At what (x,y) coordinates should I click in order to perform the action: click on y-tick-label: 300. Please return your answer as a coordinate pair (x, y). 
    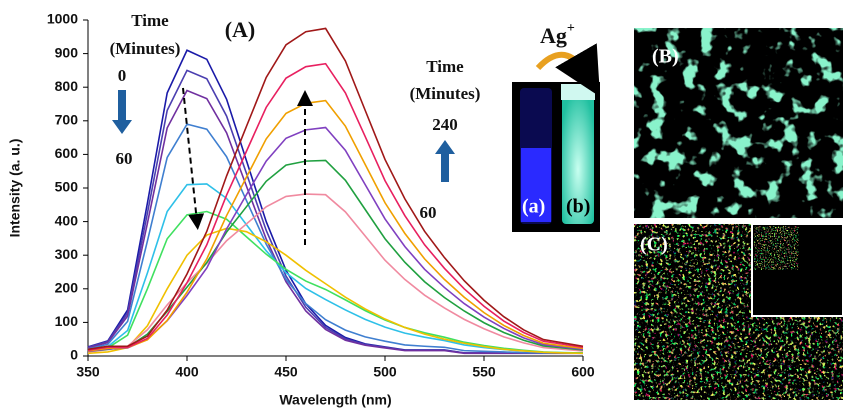
    Looking at the image, I should click on (67, 254).